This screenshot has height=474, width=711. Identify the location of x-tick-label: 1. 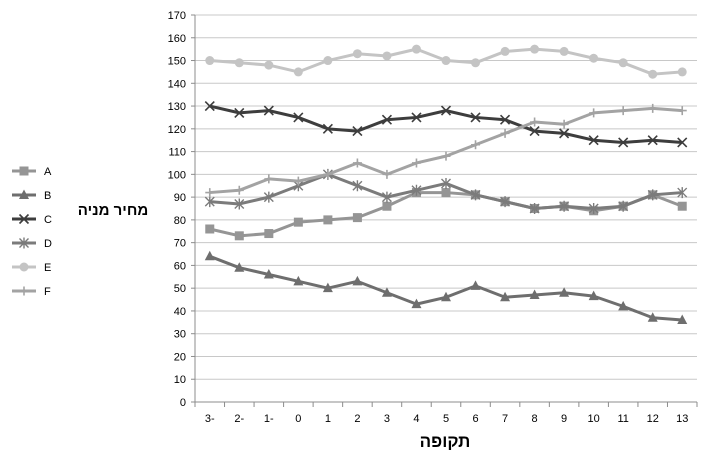
(328, 419).